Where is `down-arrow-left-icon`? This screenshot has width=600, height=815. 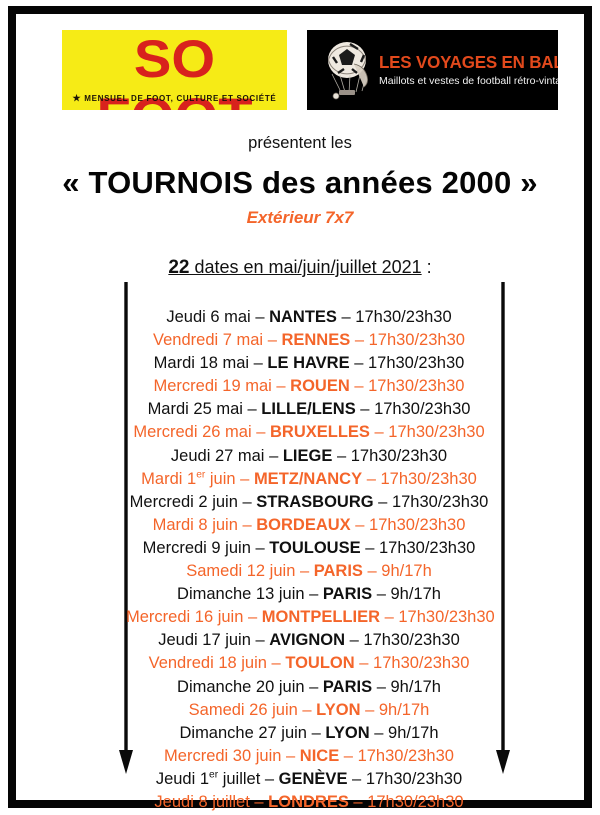
down-arrow-left-icon is located at coordinates (126, 528).